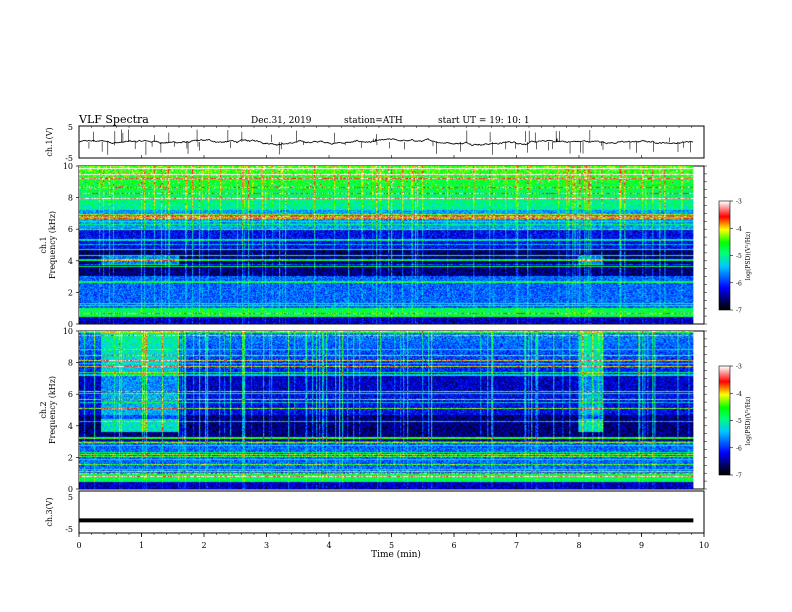 This screenshot has height=612, width=792. I want to click on date-label: Dec.31, 2019, so click(281, 121).